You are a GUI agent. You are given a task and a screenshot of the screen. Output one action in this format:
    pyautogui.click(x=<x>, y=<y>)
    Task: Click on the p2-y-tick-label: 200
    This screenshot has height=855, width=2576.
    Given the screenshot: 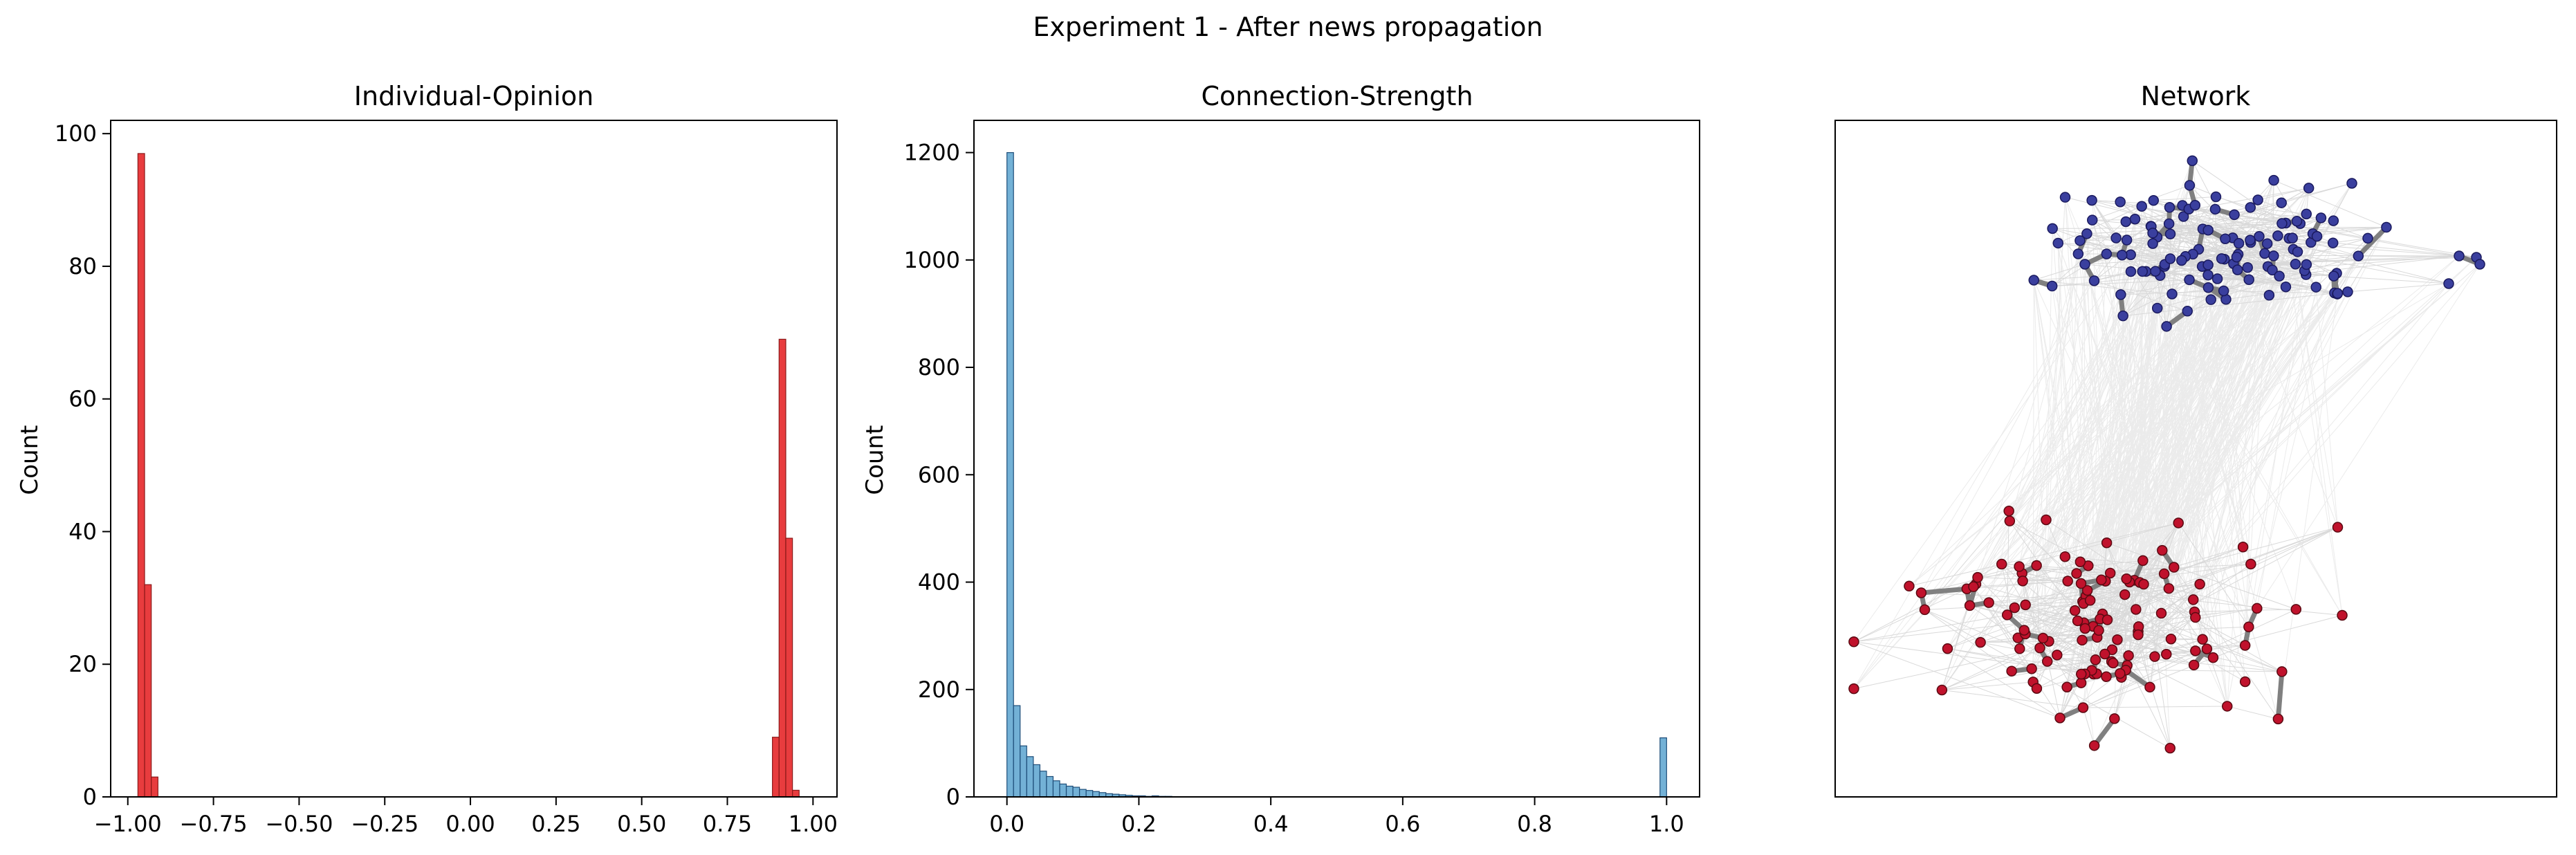 What is the action you would take?
    pyautogui.click(x=939, y=690)
    